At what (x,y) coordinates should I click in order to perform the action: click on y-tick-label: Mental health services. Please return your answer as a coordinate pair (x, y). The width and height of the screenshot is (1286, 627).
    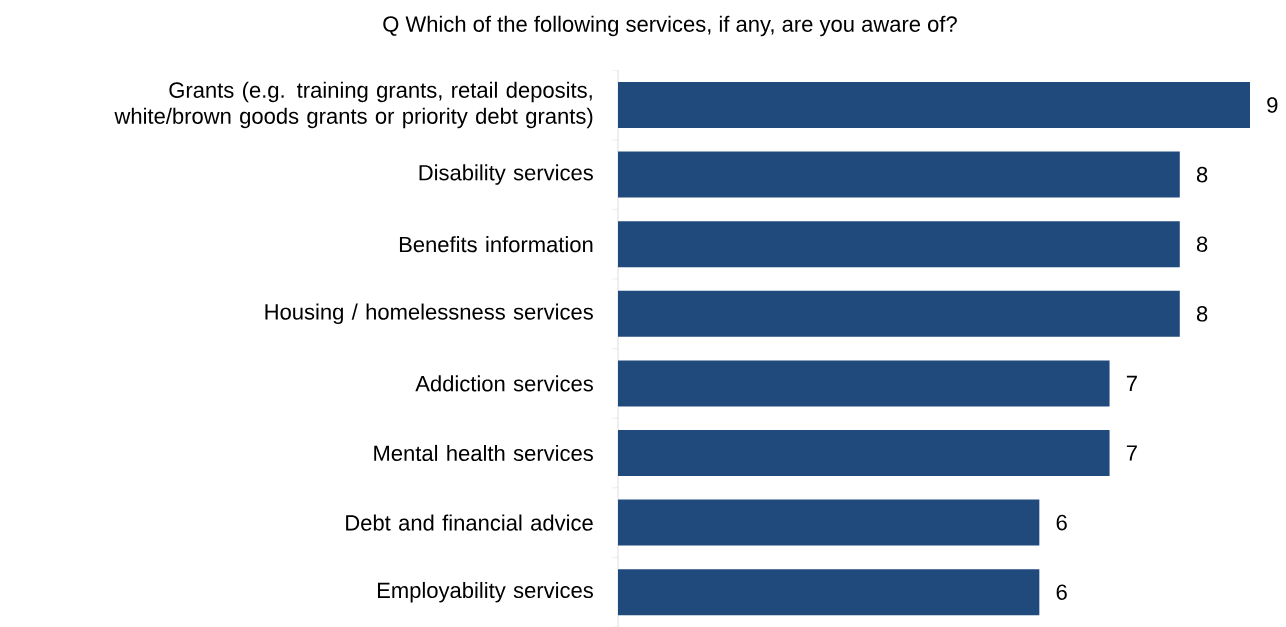
    Looking at the image, I should click on (483, 453).